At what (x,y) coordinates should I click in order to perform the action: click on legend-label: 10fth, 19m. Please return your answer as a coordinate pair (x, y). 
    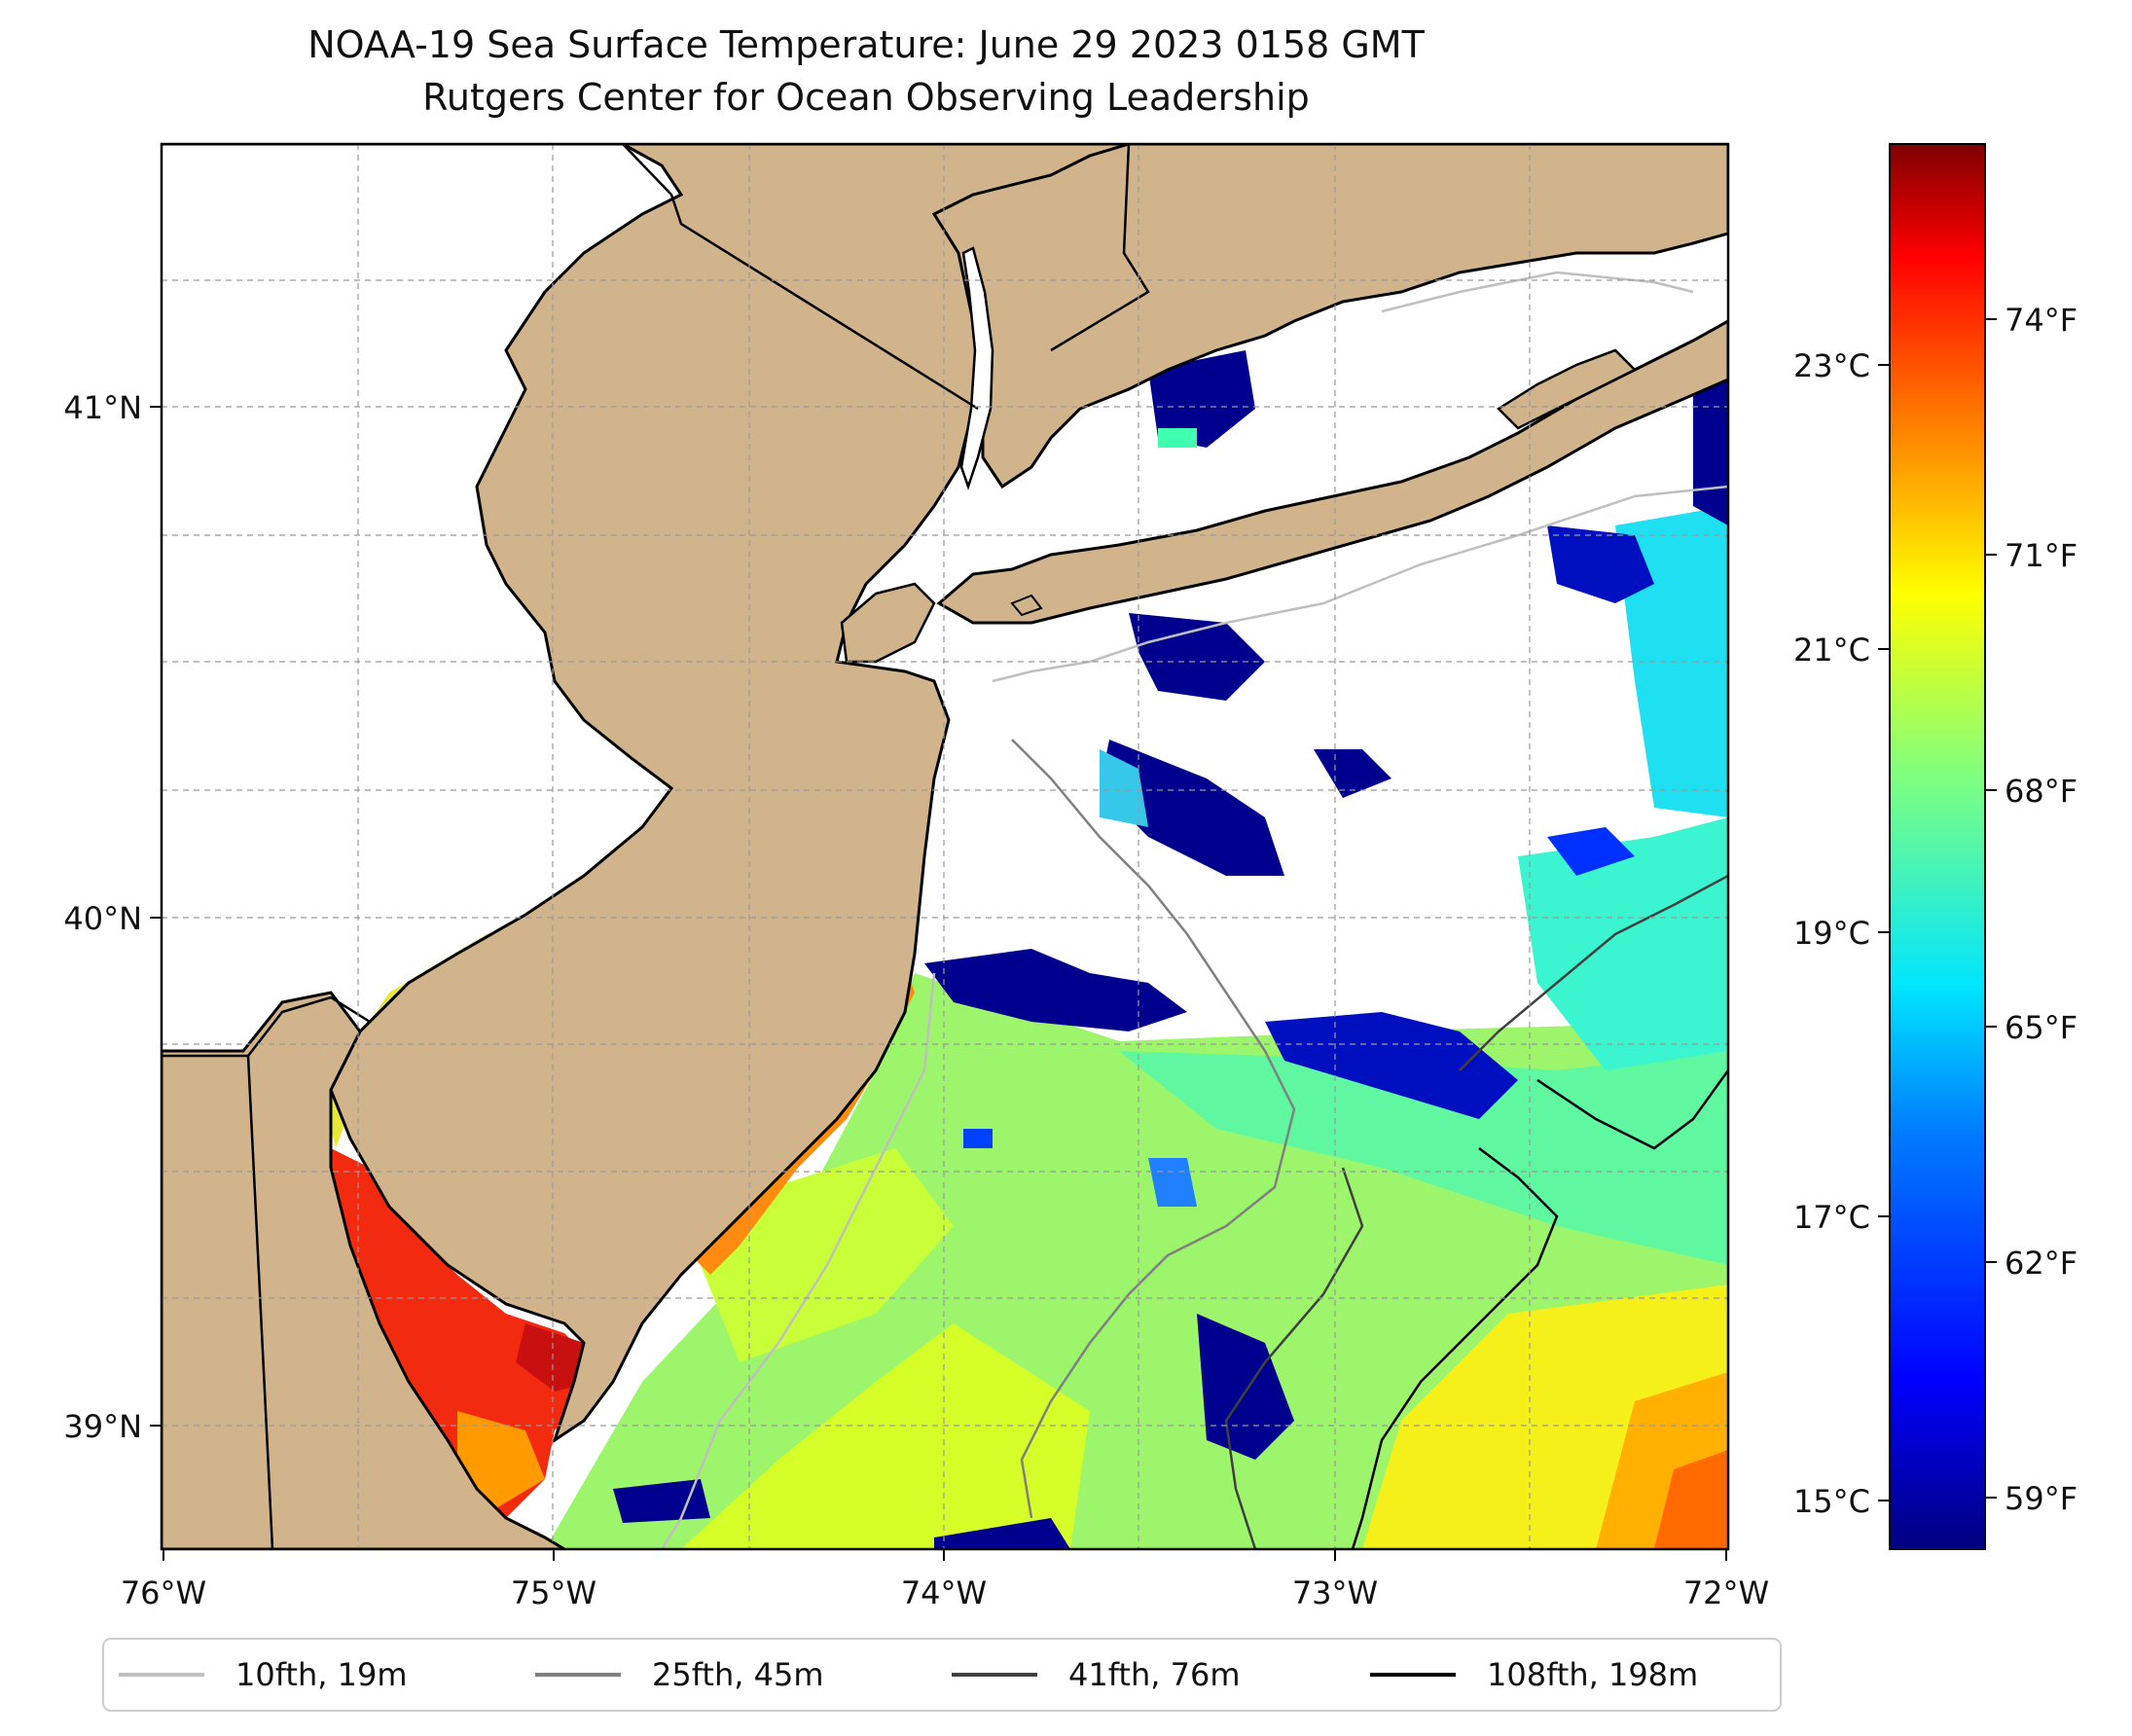
    Looking at the image, I should click on (321, 1675).